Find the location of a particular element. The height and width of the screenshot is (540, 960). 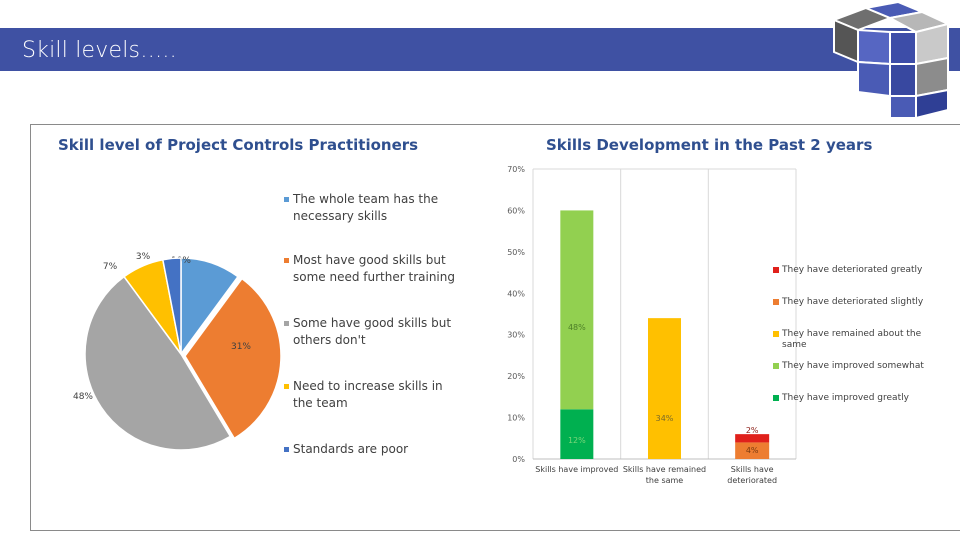

bar-legend-item: They have improved greatly is located at coordinates (845, 398).